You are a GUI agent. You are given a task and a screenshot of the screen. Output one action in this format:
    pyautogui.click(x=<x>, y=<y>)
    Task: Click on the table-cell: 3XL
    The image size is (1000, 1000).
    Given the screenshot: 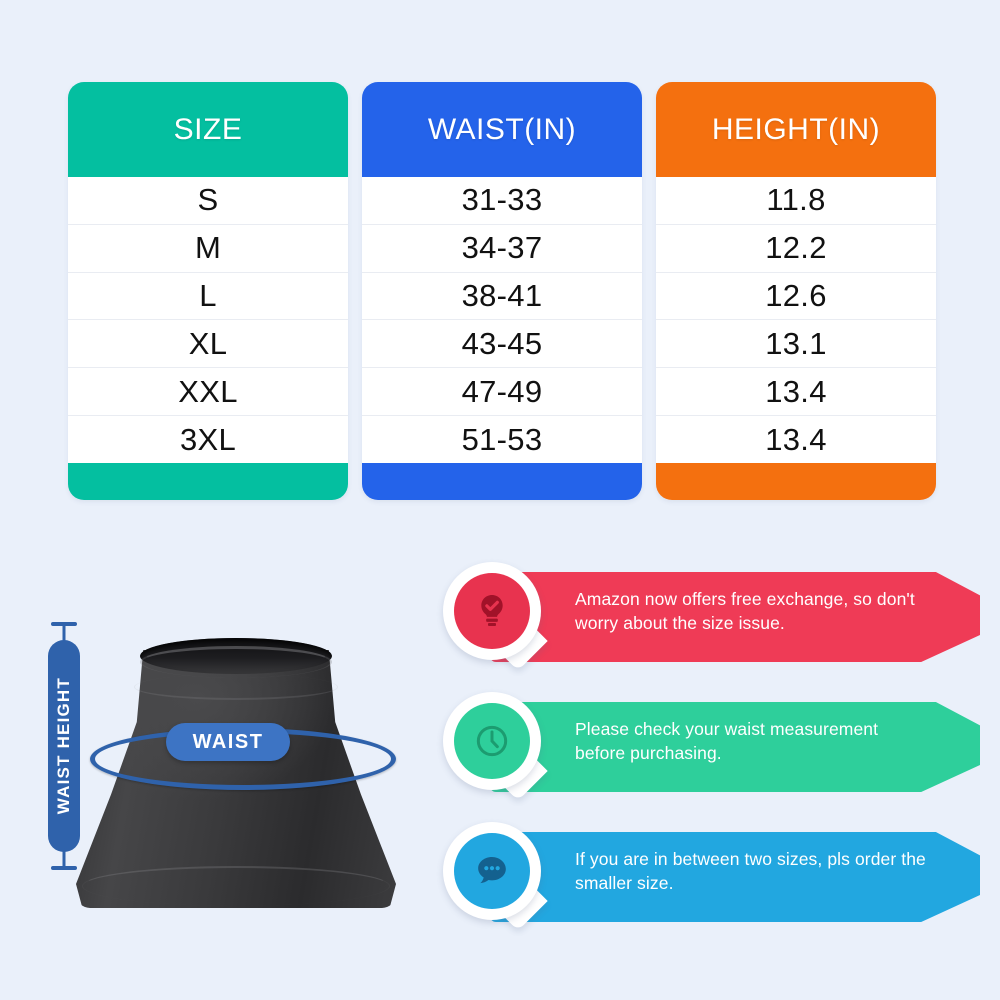 What is the action you would take?
    pyautogui.click(x=208, y=439)
    